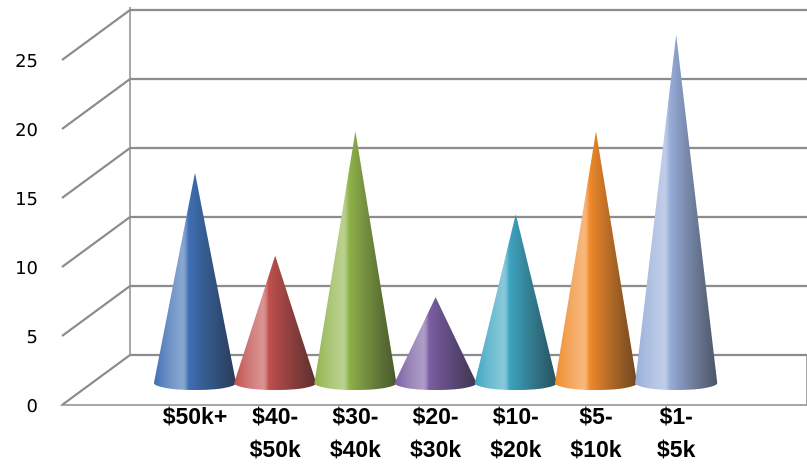  Describe the element at coordinates (195, 416) in the screenshot. I see `x-tick-label: $50k+` at that location.